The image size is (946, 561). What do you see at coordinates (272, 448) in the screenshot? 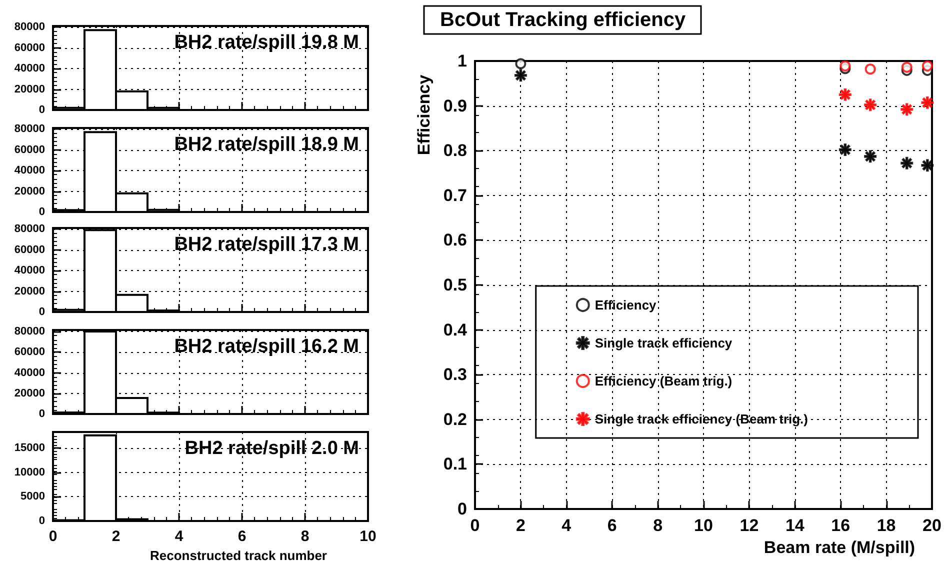
I see `chart-title: BH2 rate/spill 2.0 M` at bounding box center [272, 448].